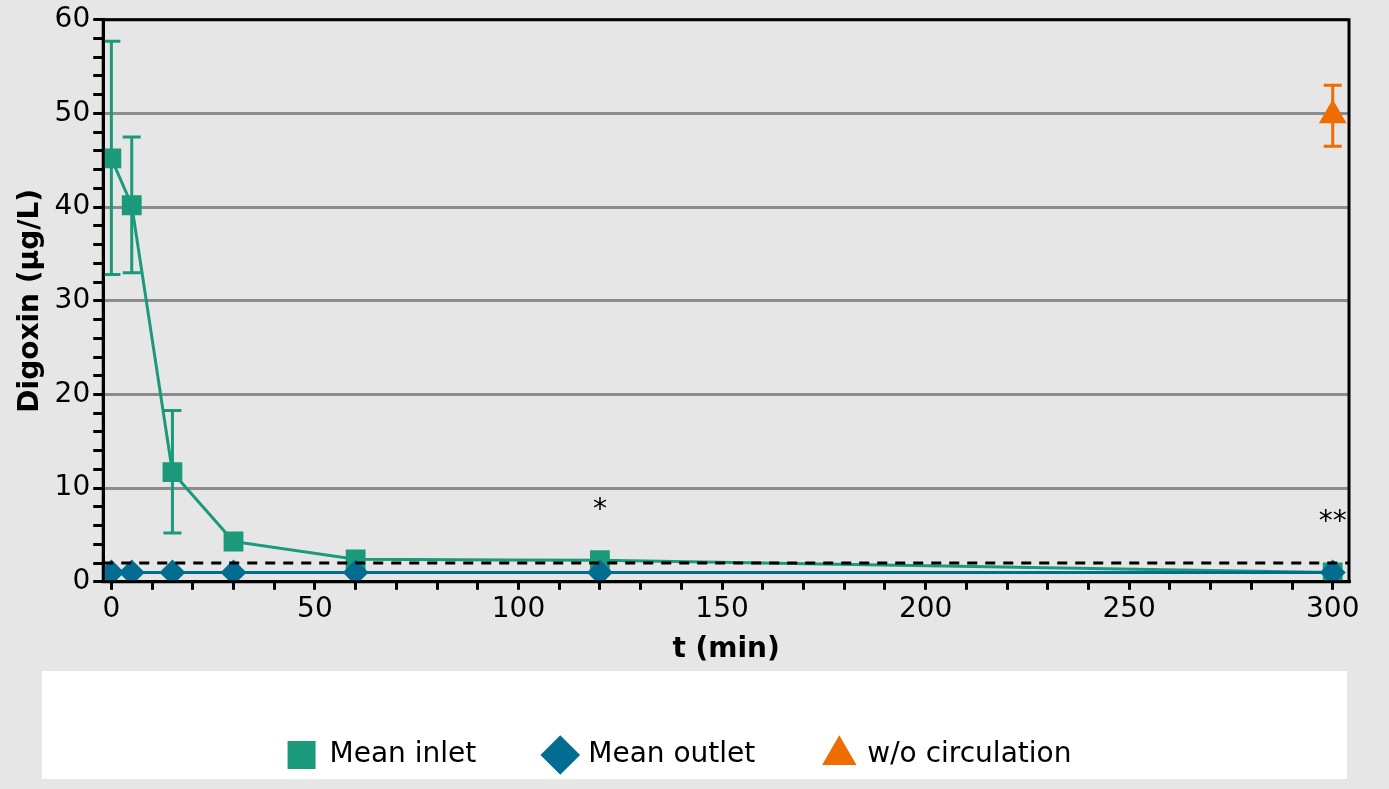  What do you see at coordinates (969, 753) in the screenshot?
I see `legend-label: w/o circulation` at bounding box center [969, 753].